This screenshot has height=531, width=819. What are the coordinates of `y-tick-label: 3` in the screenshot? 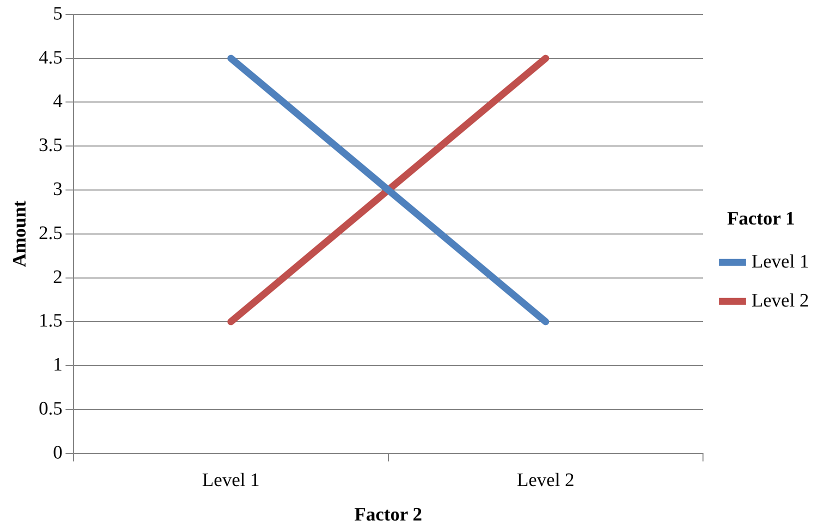 It's located at (58, 189).